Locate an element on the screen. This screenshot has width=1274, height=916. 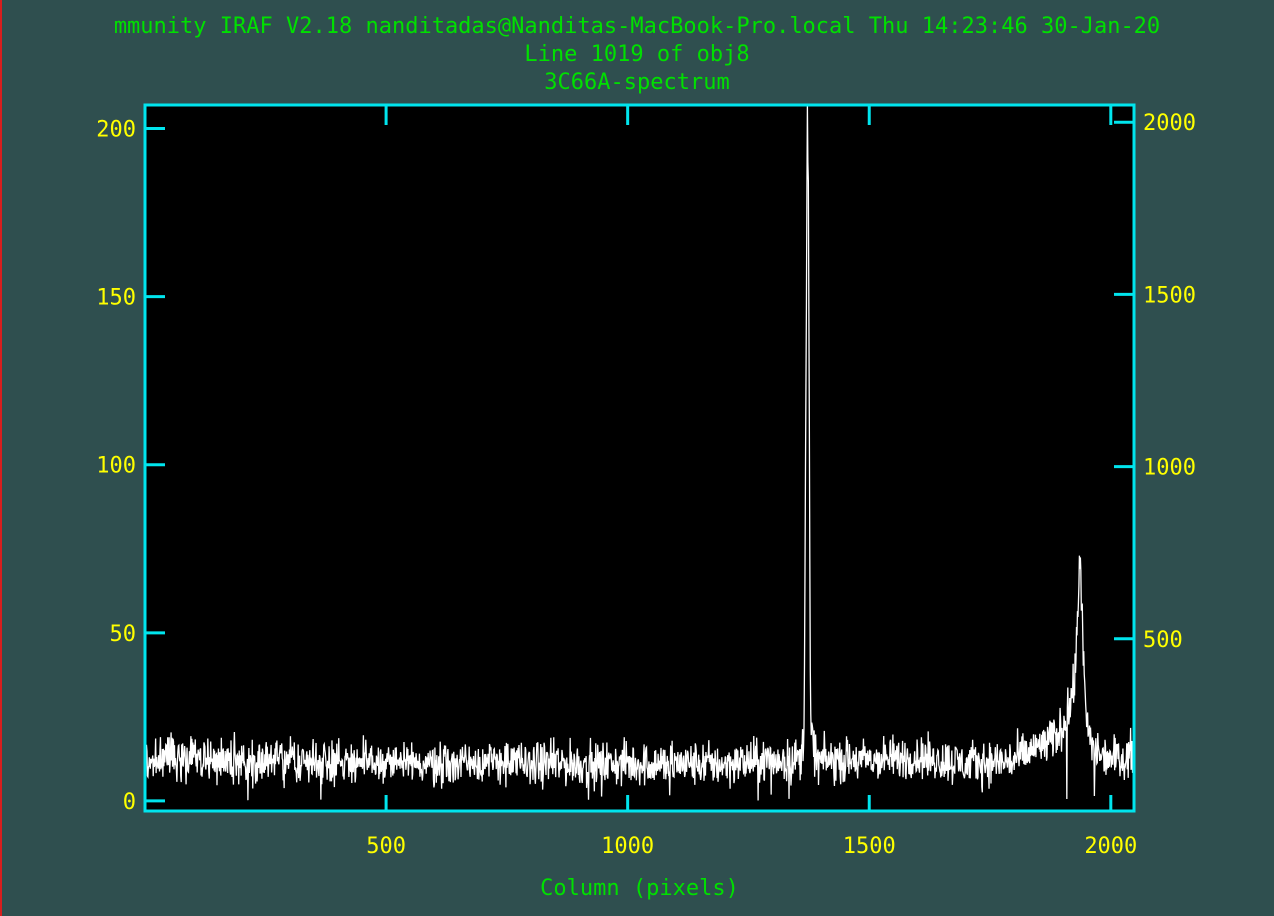
plot-title: 3C66A-spectrum is located at coordinates (637, 82).